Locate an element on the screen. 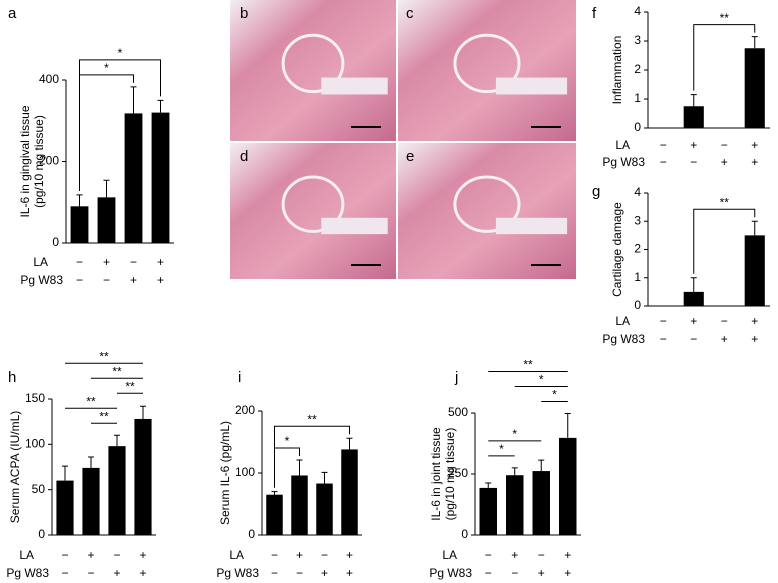  y-tick-label: 250 is located at coordinates (458, 473).